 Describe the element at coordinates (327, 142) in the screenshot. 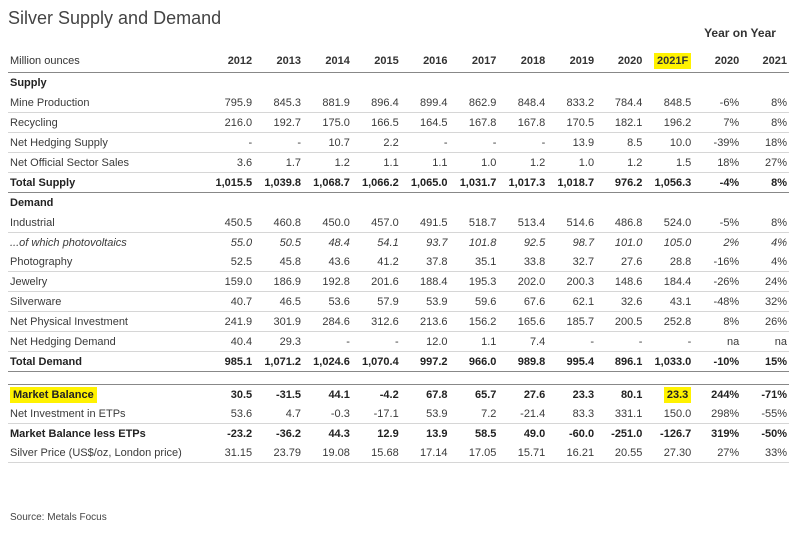

I see `table-cell: 10.7` at that location.